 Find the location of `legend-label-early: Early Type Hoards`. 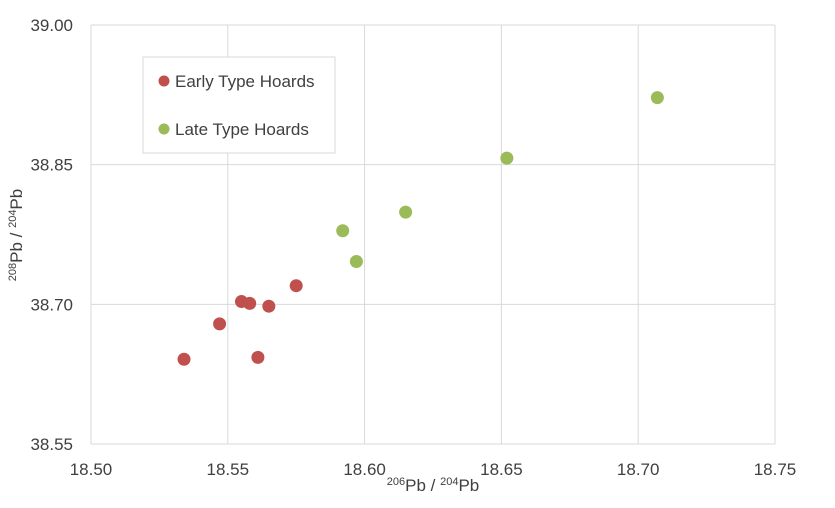

legend-label-early: Early Type Hoards is located at coordinates (245, 81).